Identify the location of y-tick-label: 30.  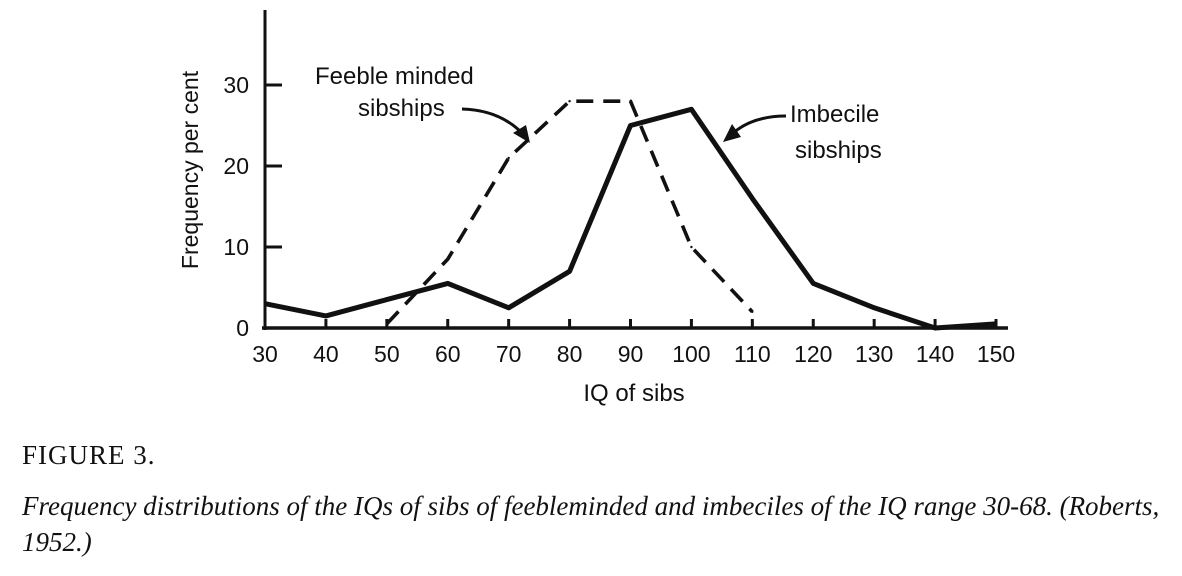
(236, 85).